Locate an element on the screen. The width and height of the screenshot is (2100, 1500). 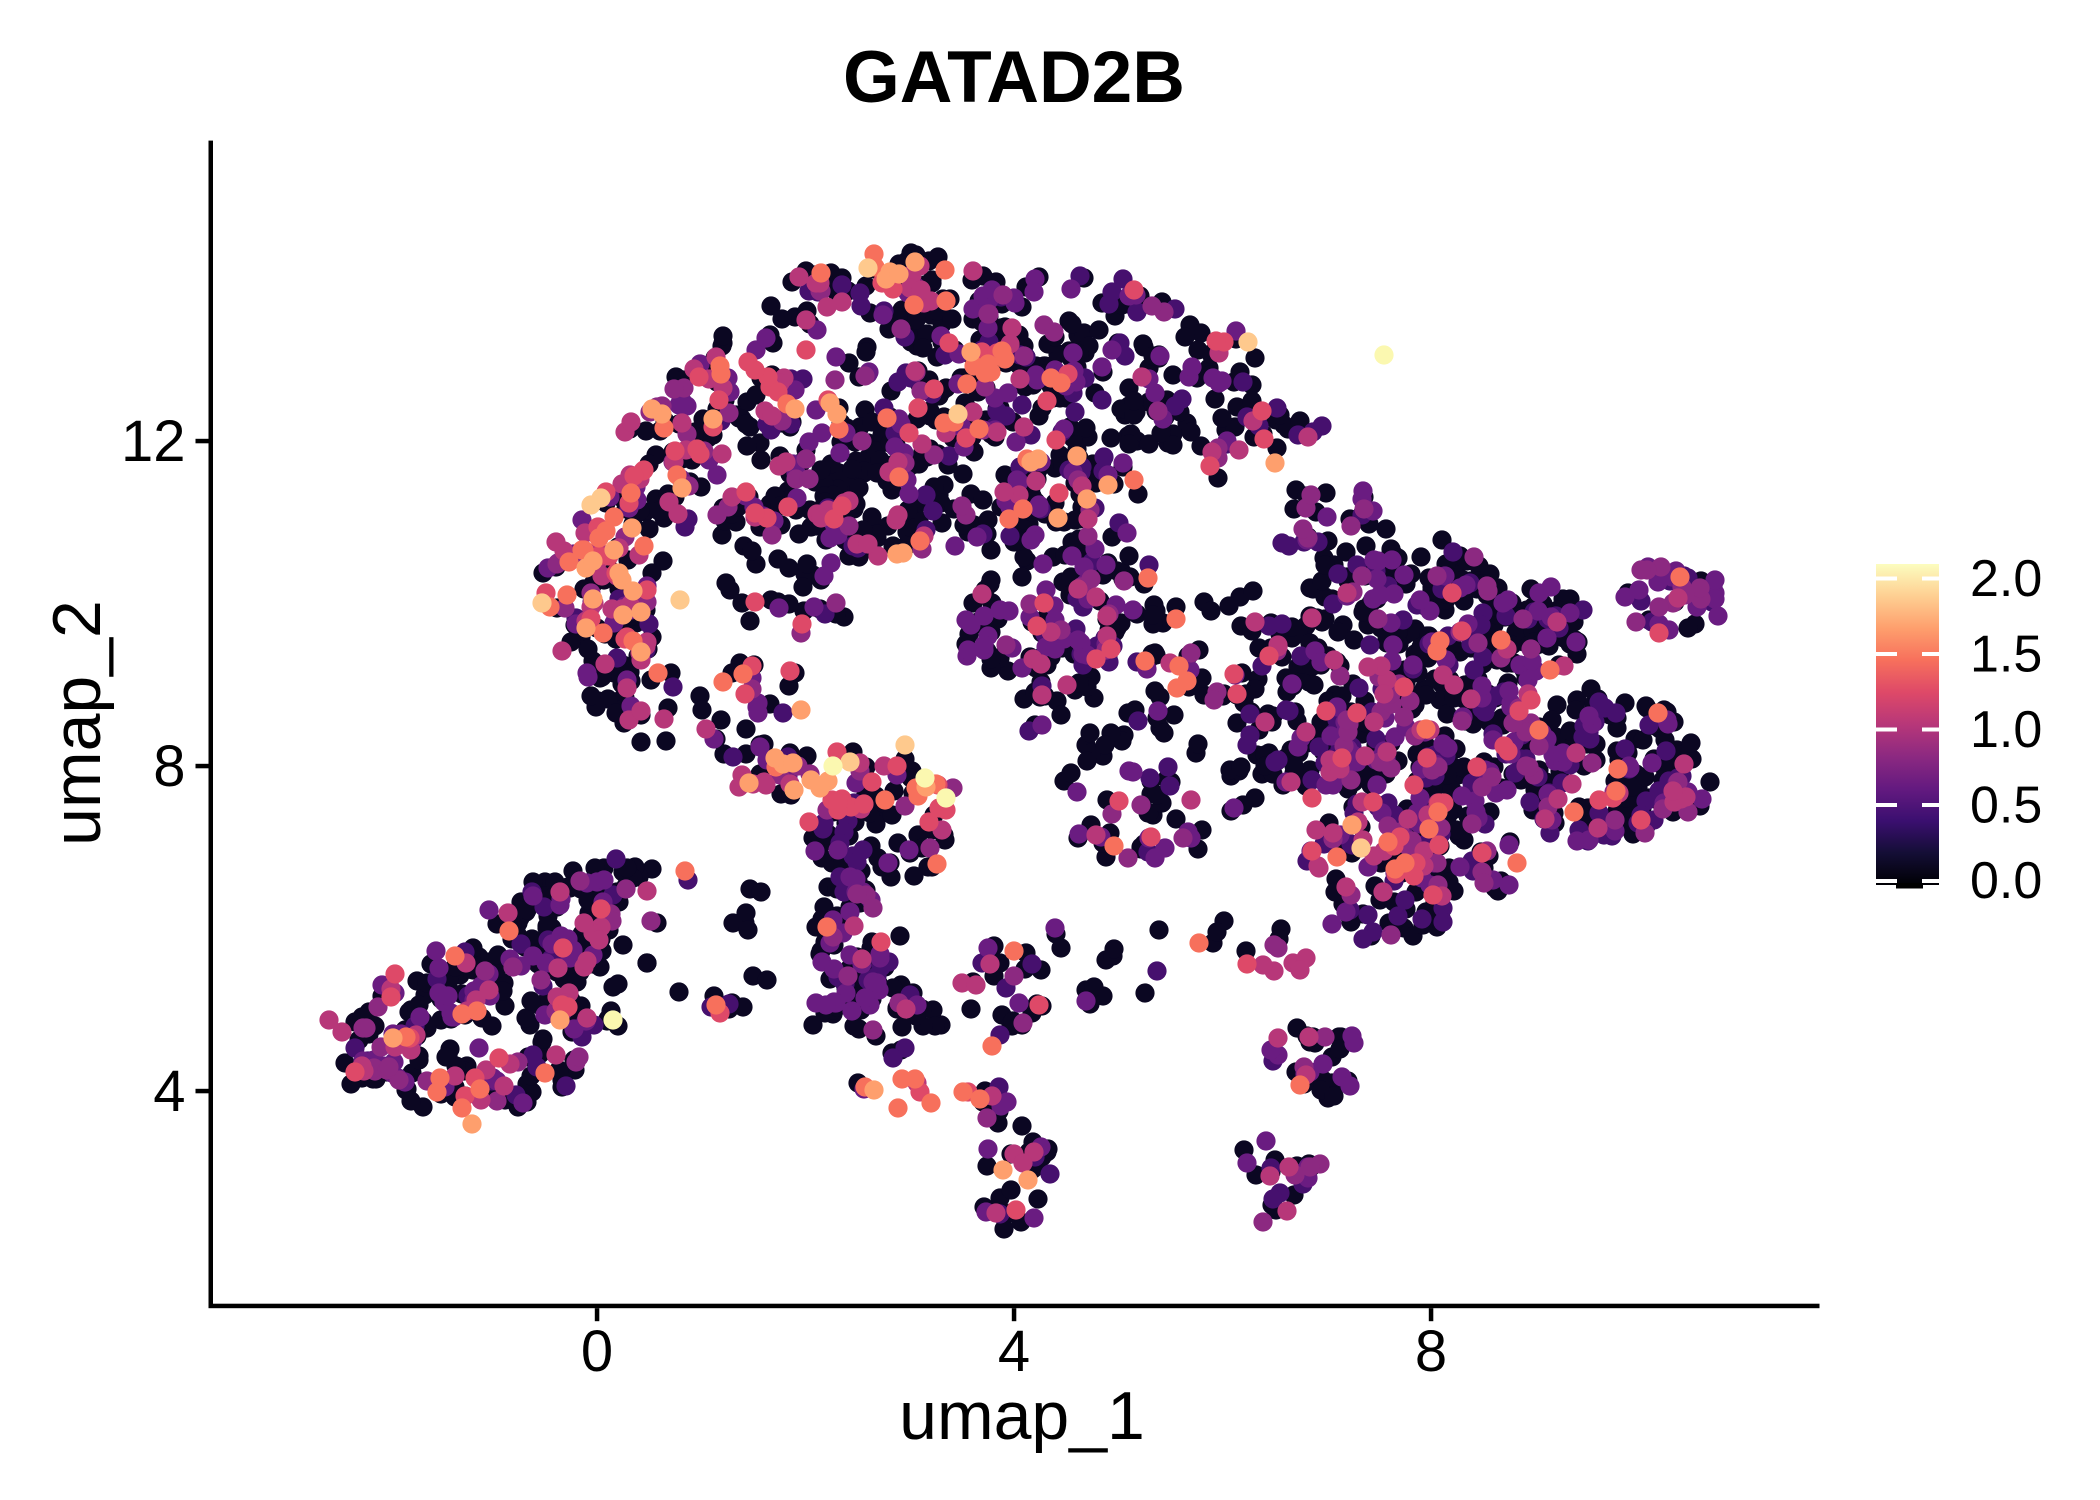
svg-text: 1.5 is located at coordinates (2006, 655).